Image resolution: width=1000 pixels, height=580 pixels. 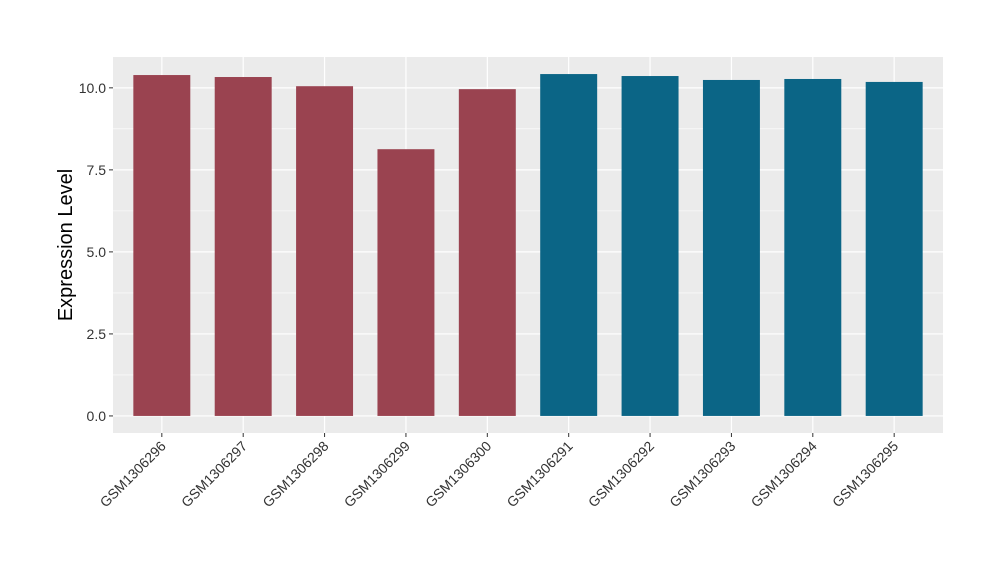 I want to click on bar-GSM1306295, so click(x=894, y=248).